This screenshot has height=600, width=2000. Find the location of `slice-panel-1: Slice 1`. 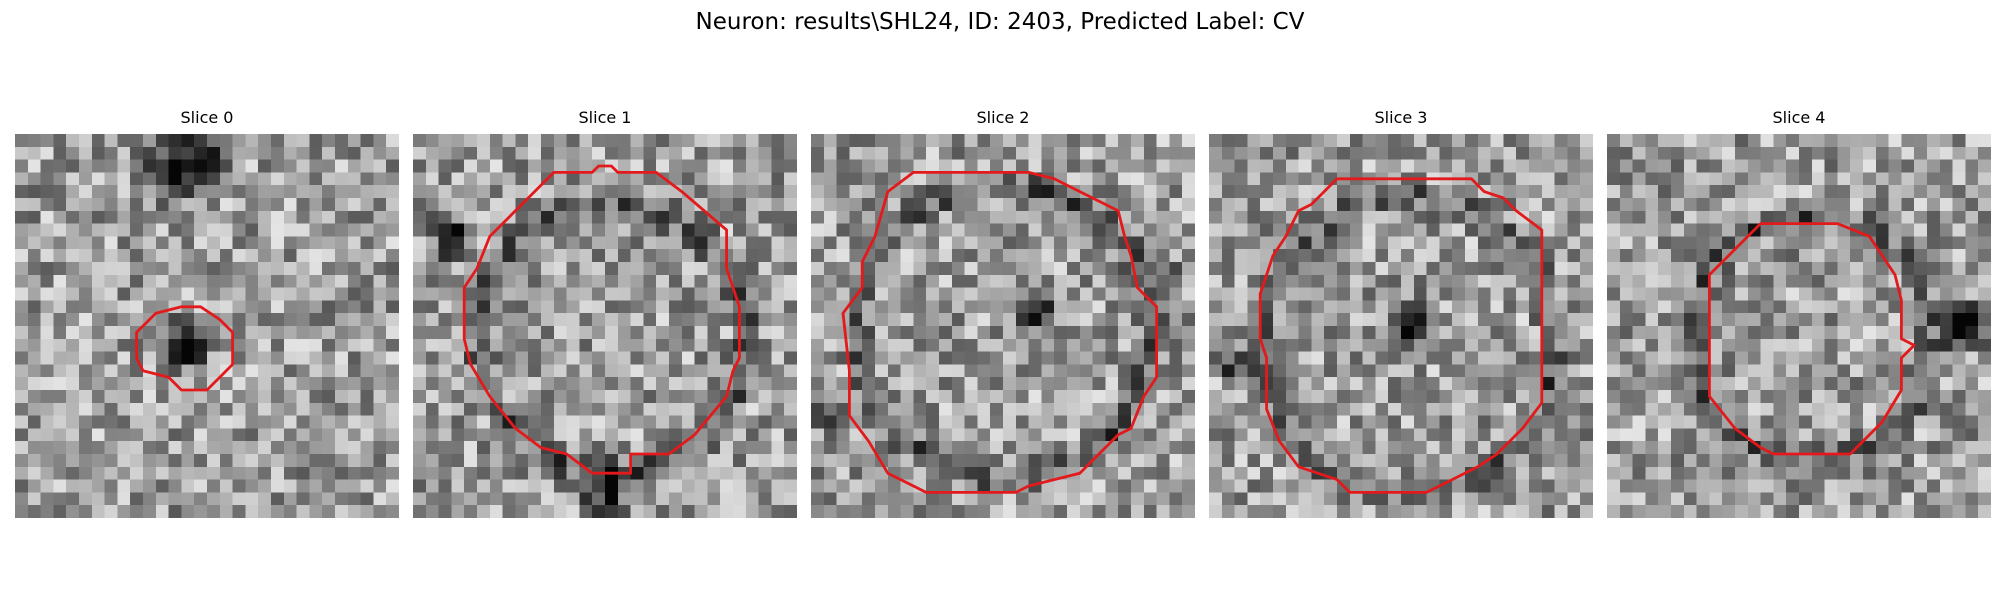

slice-panel-1: Slice 1 is located at coordinates (605, 313).